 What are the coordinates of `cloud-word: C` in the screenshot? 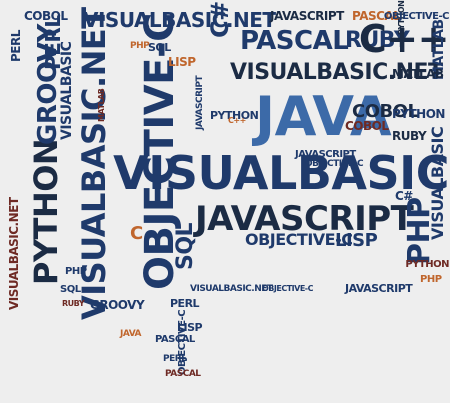 It's located at (136, 233).